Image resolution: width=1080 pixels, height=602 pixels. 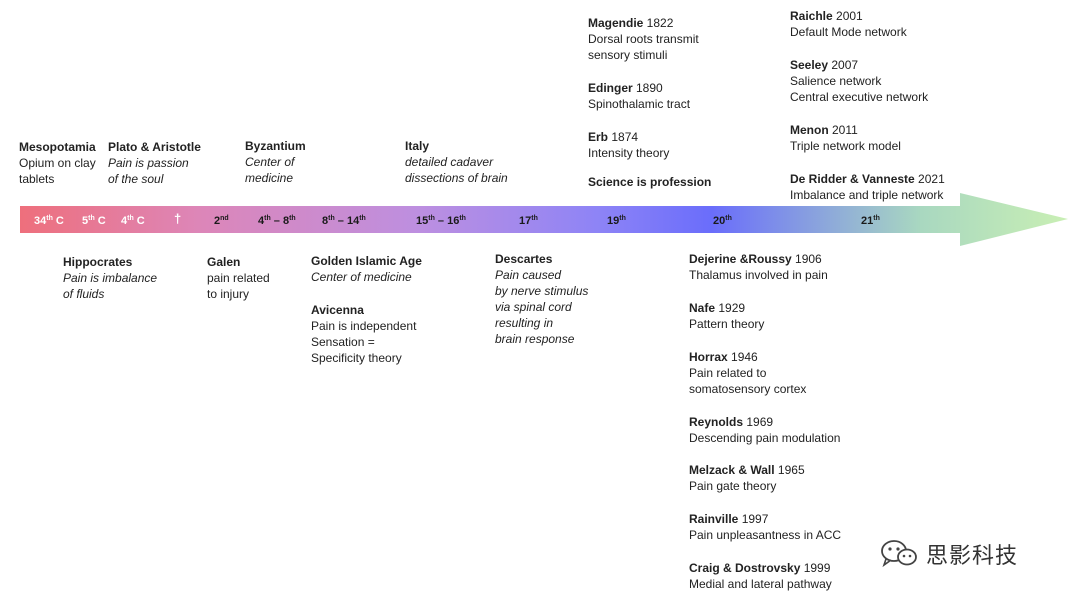 What do you see at coordinates (628, 145) in the screenshot?
I see `event-erb: Erb 1874 Intensity theory` at bounding box center [628, 145].